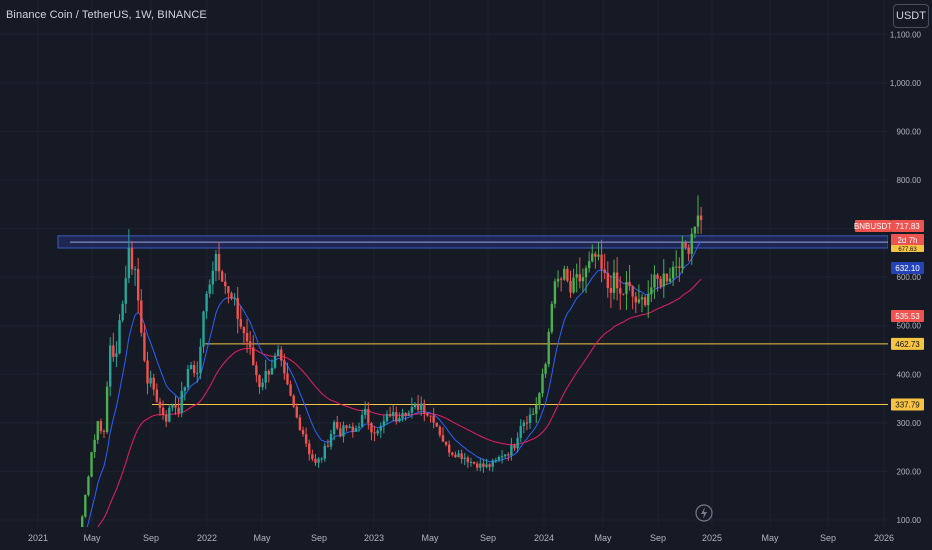  I want to click on price-label-ema_slow: 535.53, so click(907, 316).